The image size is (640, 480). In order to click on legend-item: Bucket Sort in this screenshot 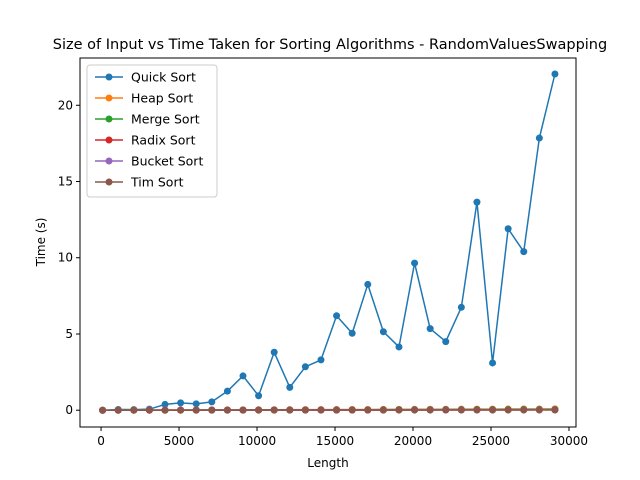, I will do `click(149, 161)`.